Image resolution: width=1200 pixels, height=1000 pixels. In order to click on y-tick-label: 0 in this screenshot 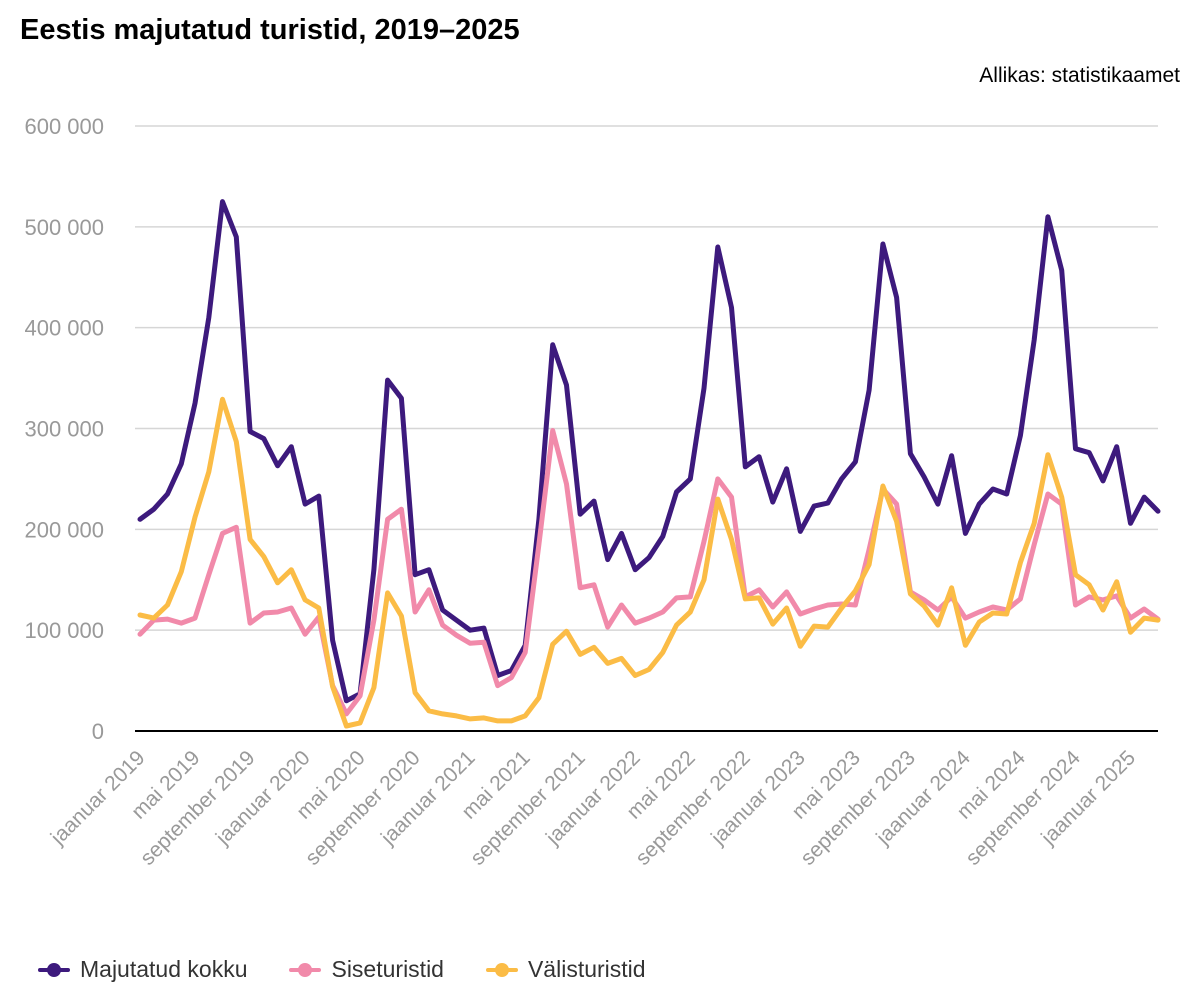, I will do `click(98, 731)`.